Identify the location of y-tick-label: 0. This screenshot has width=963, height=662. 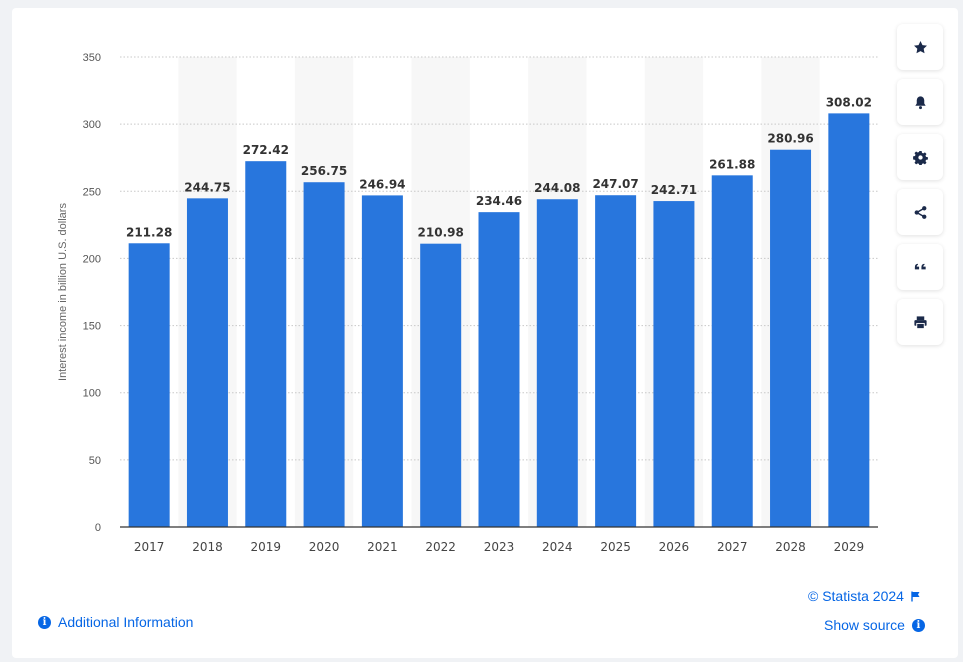
(98, 528).